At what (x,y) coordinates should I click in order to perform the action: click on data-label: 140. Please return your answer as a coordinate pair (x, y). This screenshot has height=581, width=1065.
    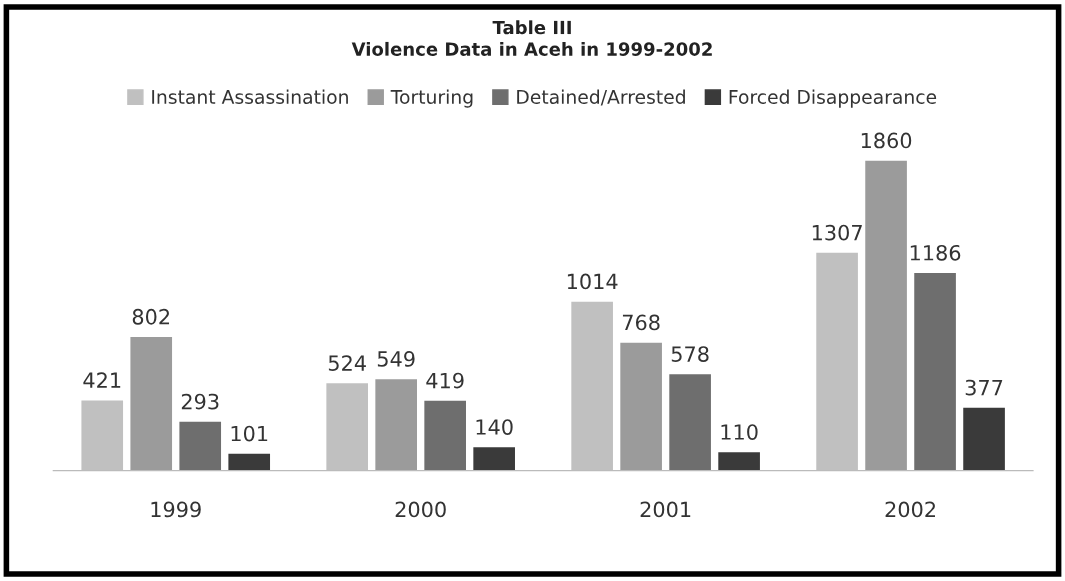
    Looking at the image, I should click on (494, 427).